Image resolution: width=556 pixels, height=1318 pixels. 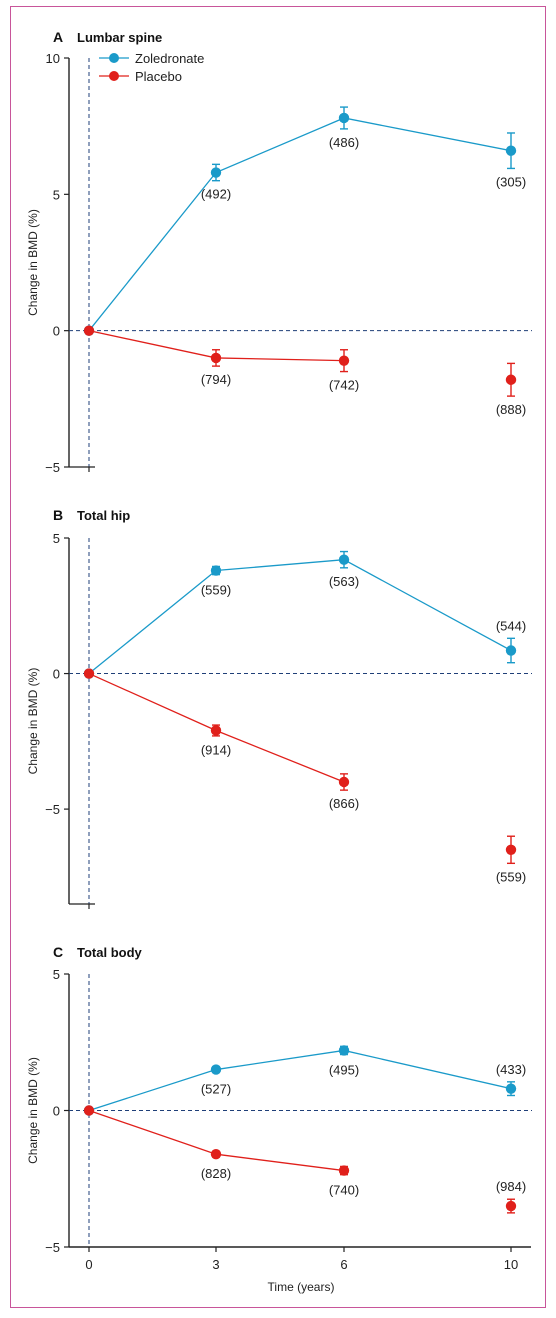 I want to click on placebo-sample-size-label: (742), so click(x=344, y=385).